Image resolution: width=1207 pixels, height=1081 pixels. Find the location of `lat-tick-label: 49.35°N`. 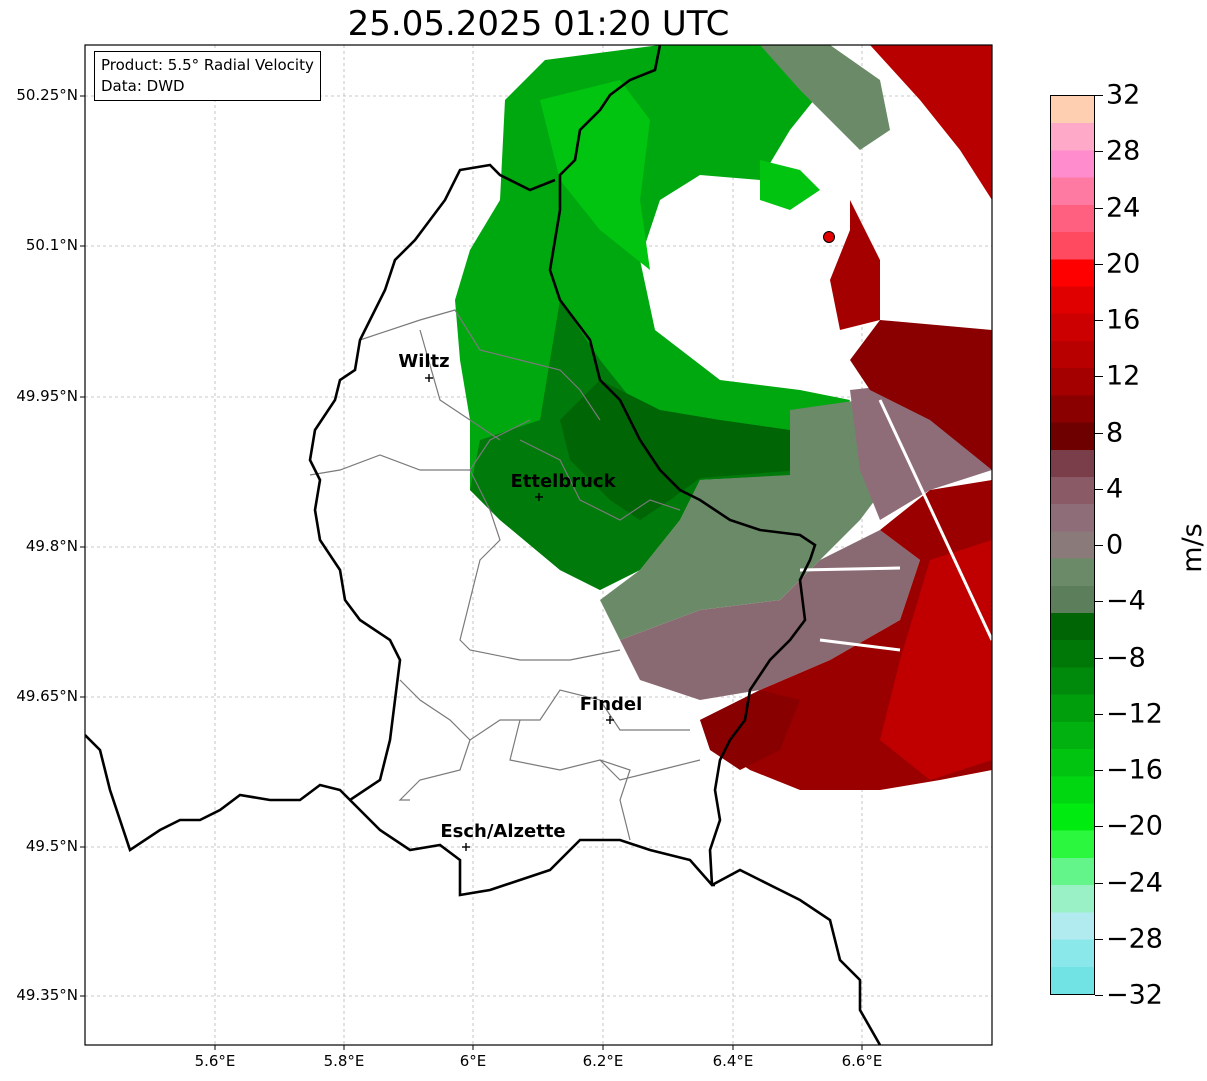

lat-tick-label: 49.35°N is located at coordinates (47, 995).